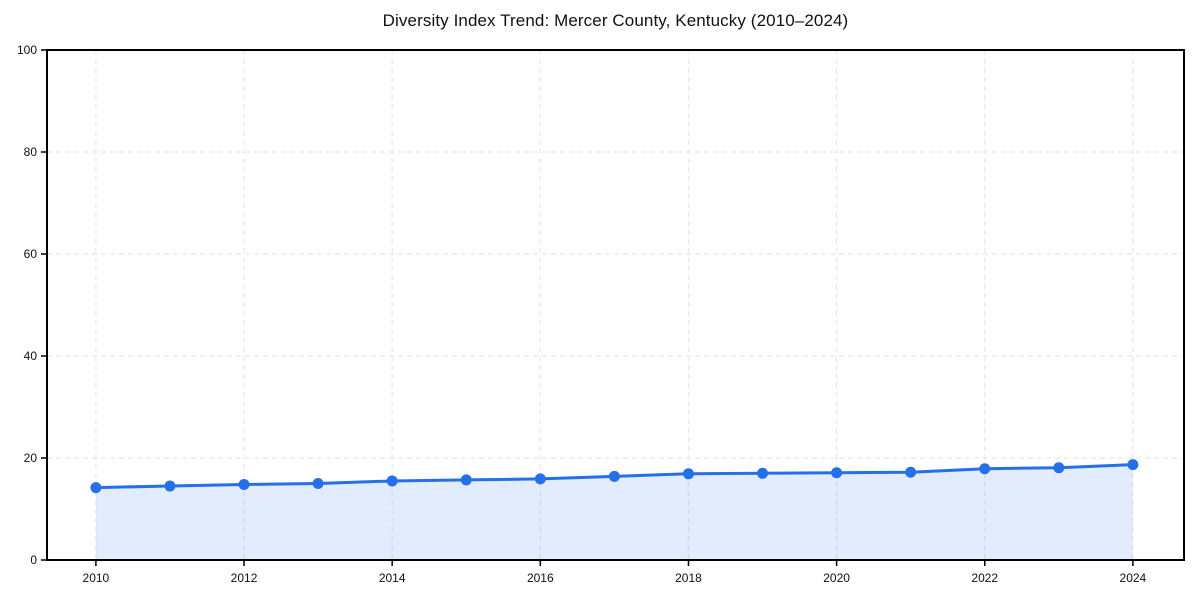 This screenshot has width=1200, height=600. I want to click on y-axis-tick-label: 80, so click(31, 152).